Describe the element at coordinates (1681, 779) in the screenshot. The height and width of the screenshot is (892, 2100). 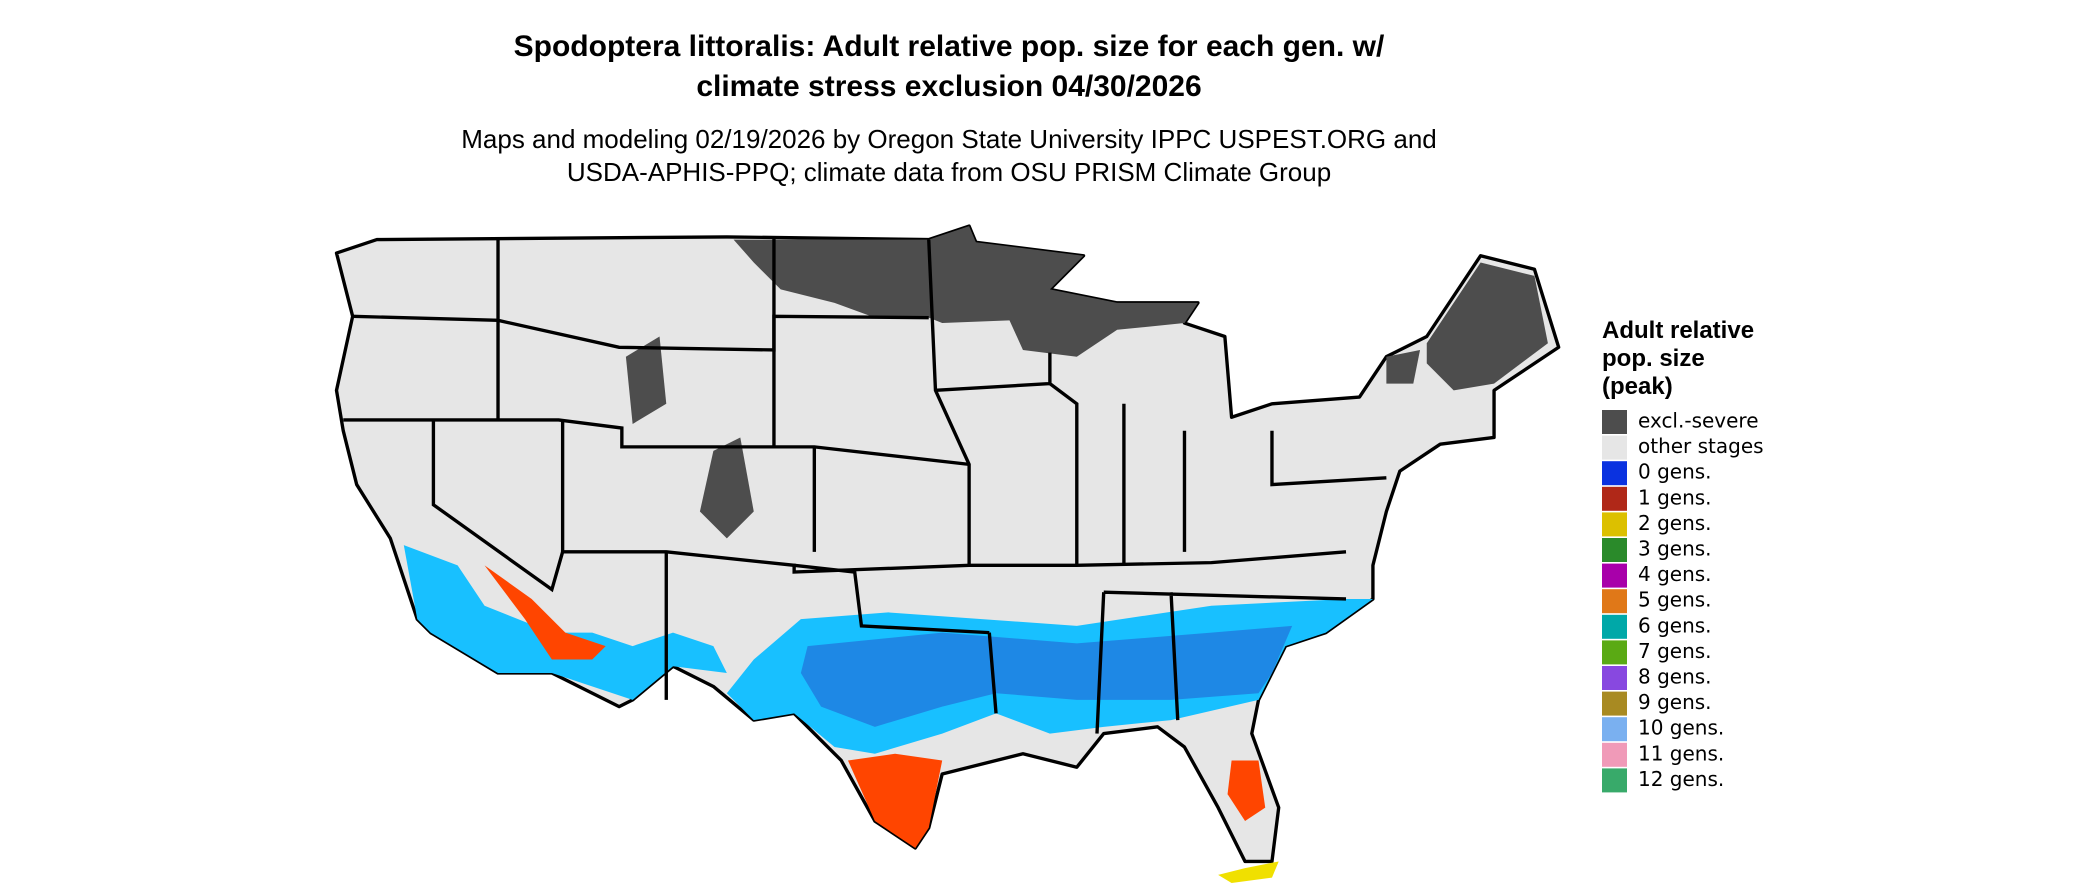
I see `legend-label: 12 gens.` at that location.